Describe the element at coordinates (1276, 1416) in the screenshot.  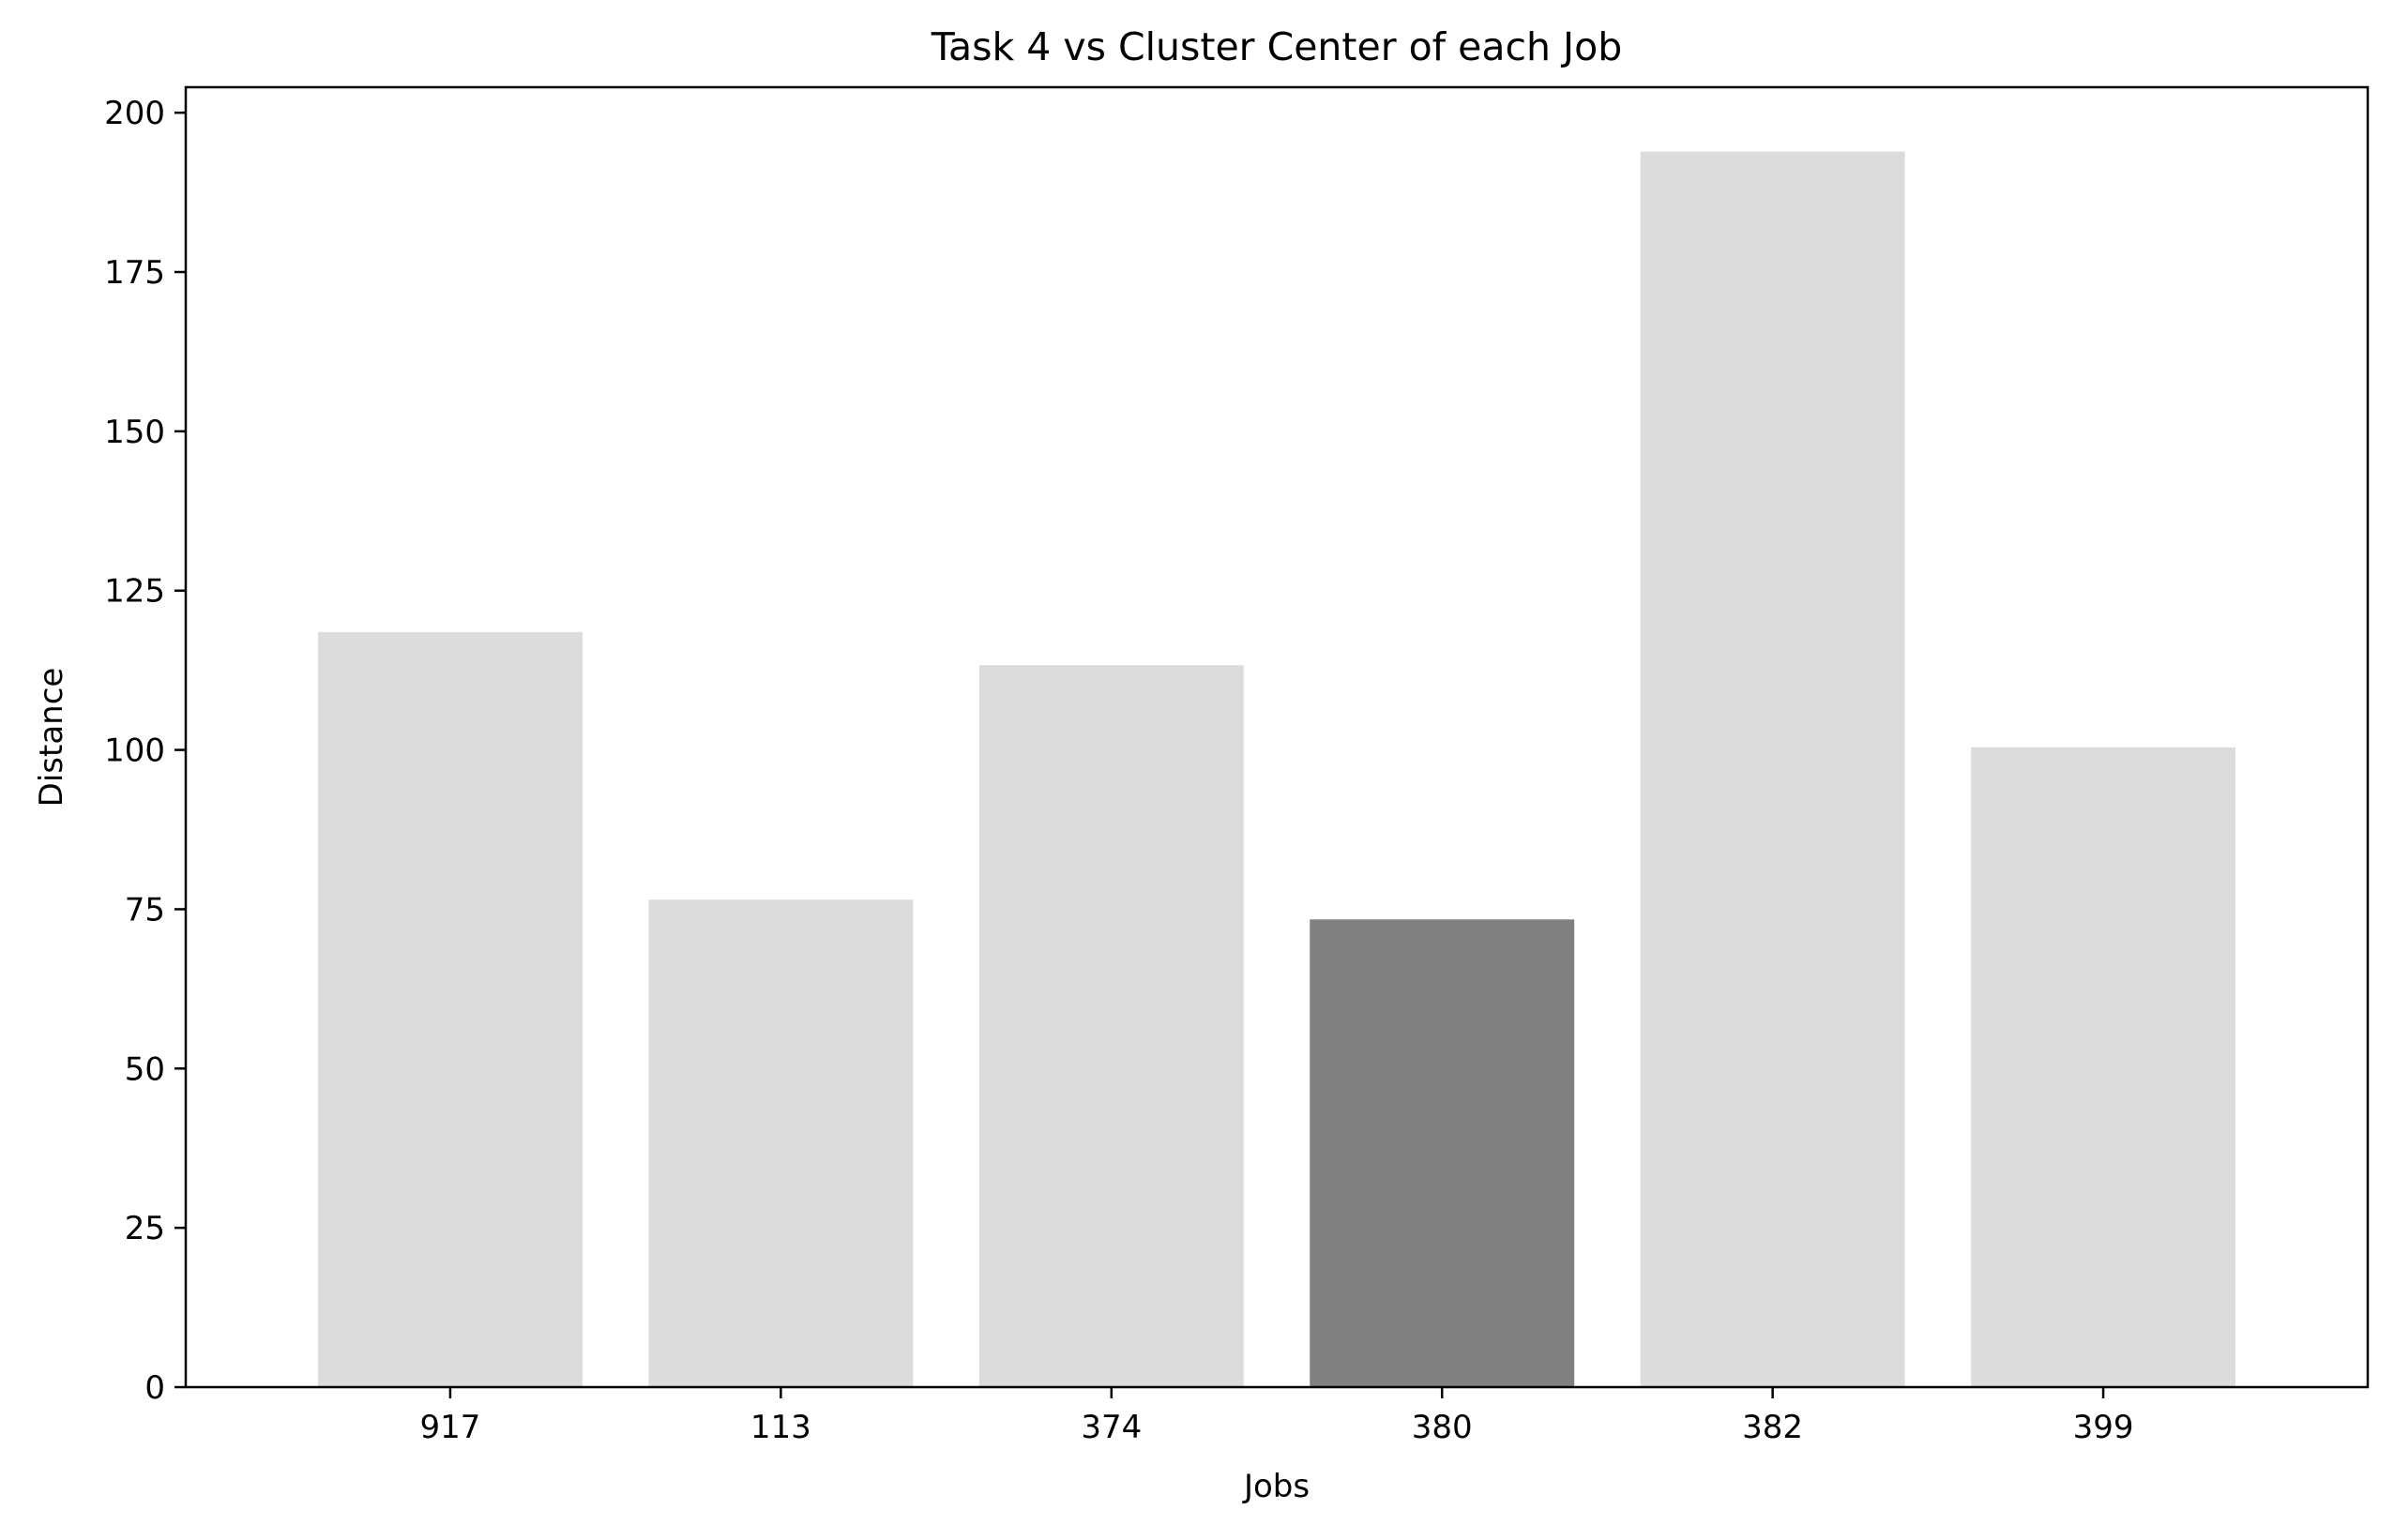
I see `x-axis-ticks: 917 113 374 380 382 399` at that location.